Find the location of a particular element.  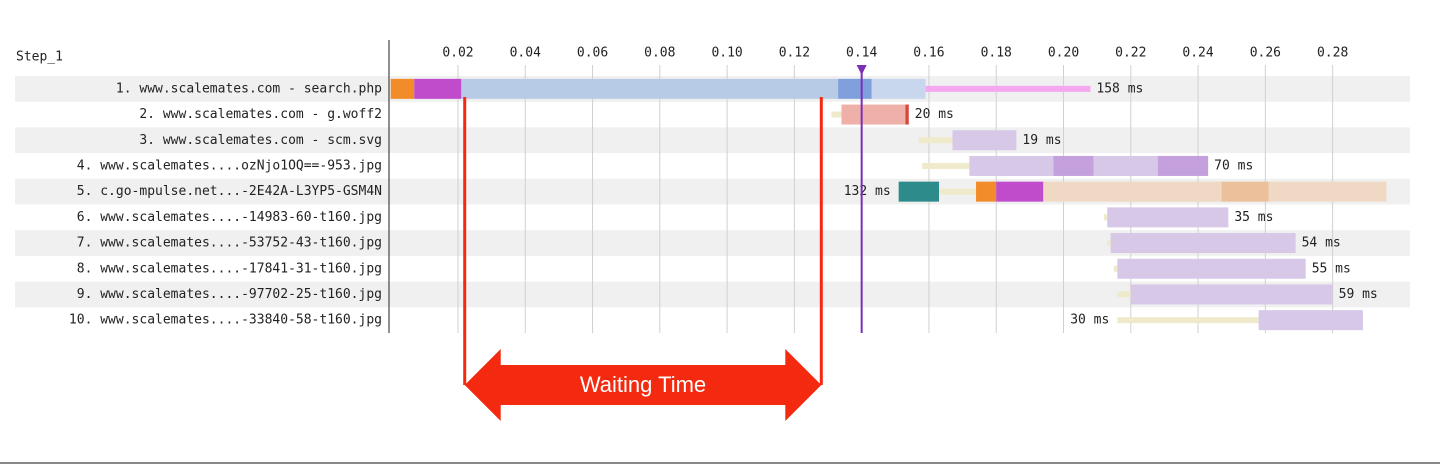

x-tick-label: 0.14 is located at coordinates (861, 53).